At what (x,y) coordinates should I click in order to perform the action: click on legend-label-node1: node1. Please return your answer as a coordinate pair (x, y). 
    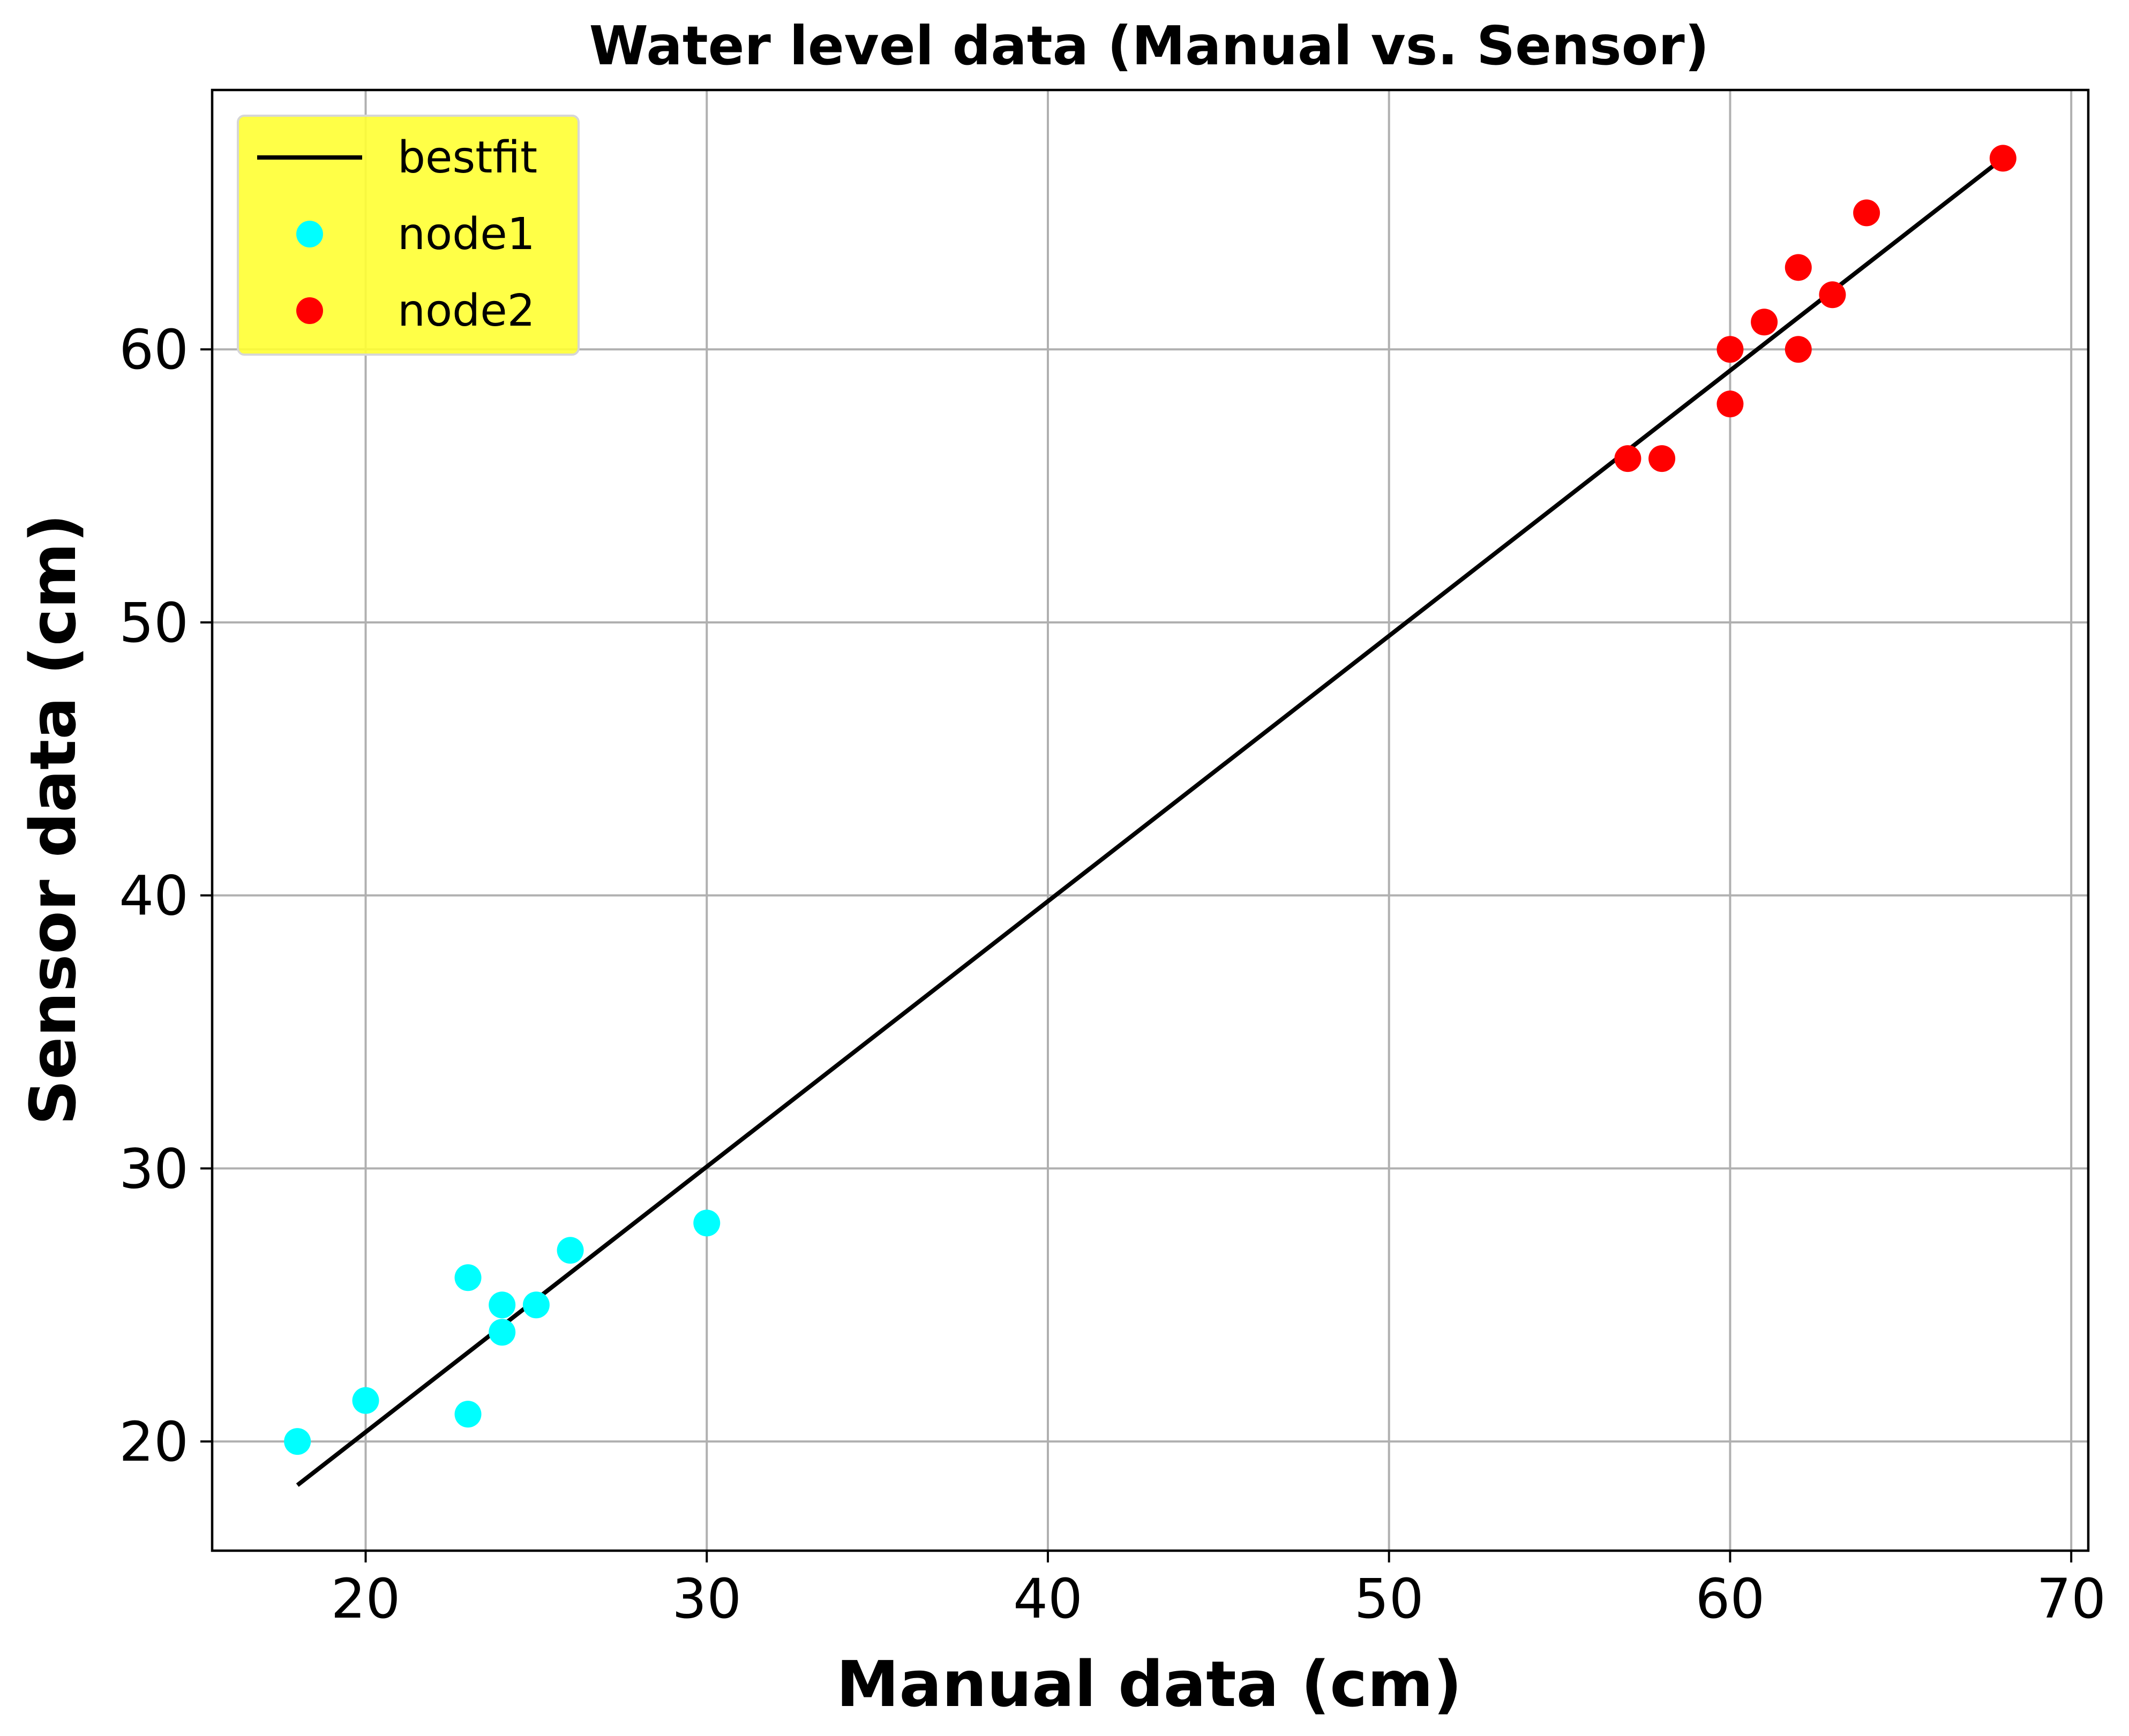
    Looking at the image, I should click on (466, 235).